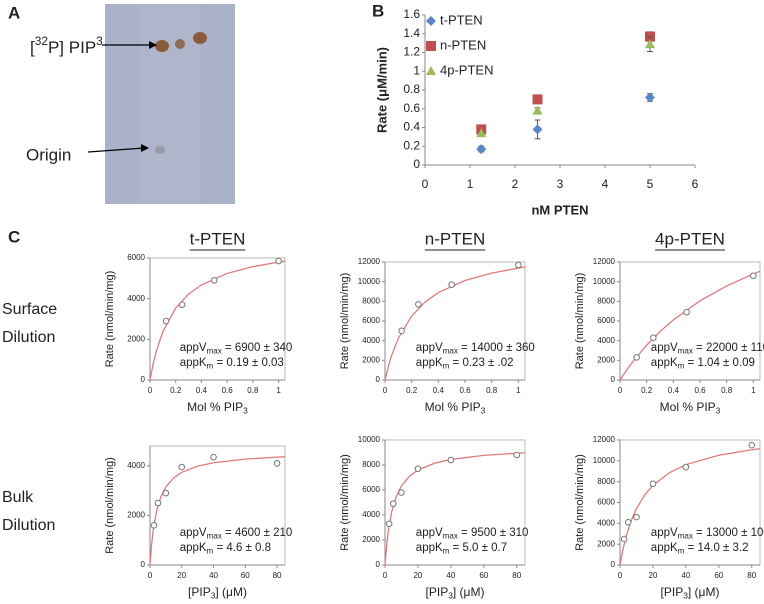  Describe the element at coordinates (465, 364) in the screenshot. I see `label: appKm = 0.23 ± .02` at that location.